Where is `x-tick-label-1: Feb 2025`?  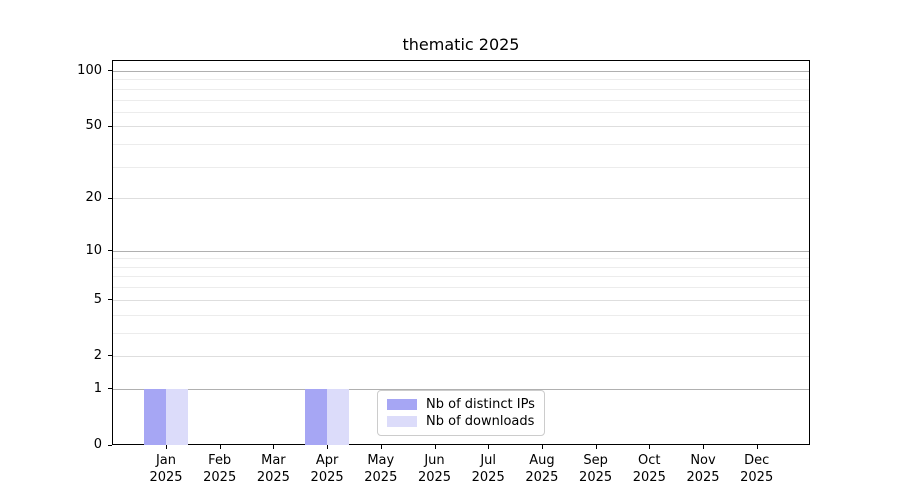
x-tick-label-1: Feb 2025 is located at coordinates (220, 469).